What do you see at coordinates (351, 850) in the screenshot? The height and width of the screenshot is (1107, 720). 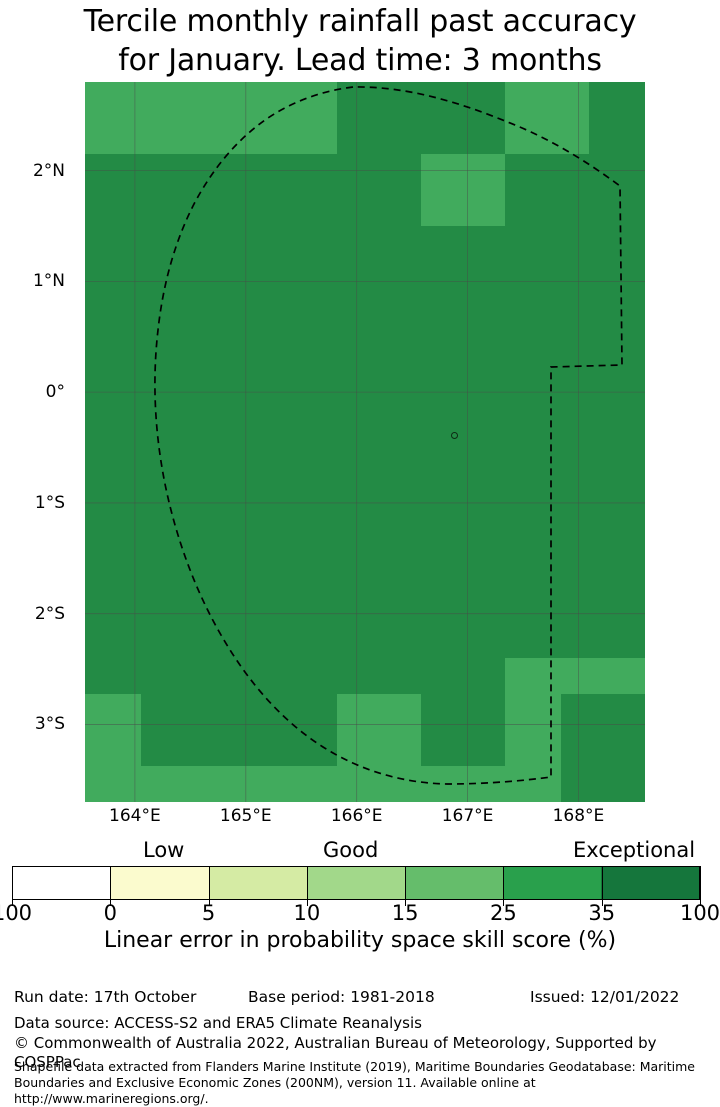 I see `colorbar-category-label: Good` at bounding box center [351, 850].